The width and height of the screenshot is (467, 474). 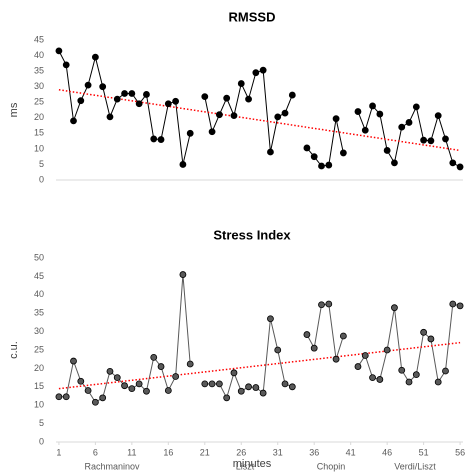 I want to click on x-tick-label: 41, so click(x=351, y=452).